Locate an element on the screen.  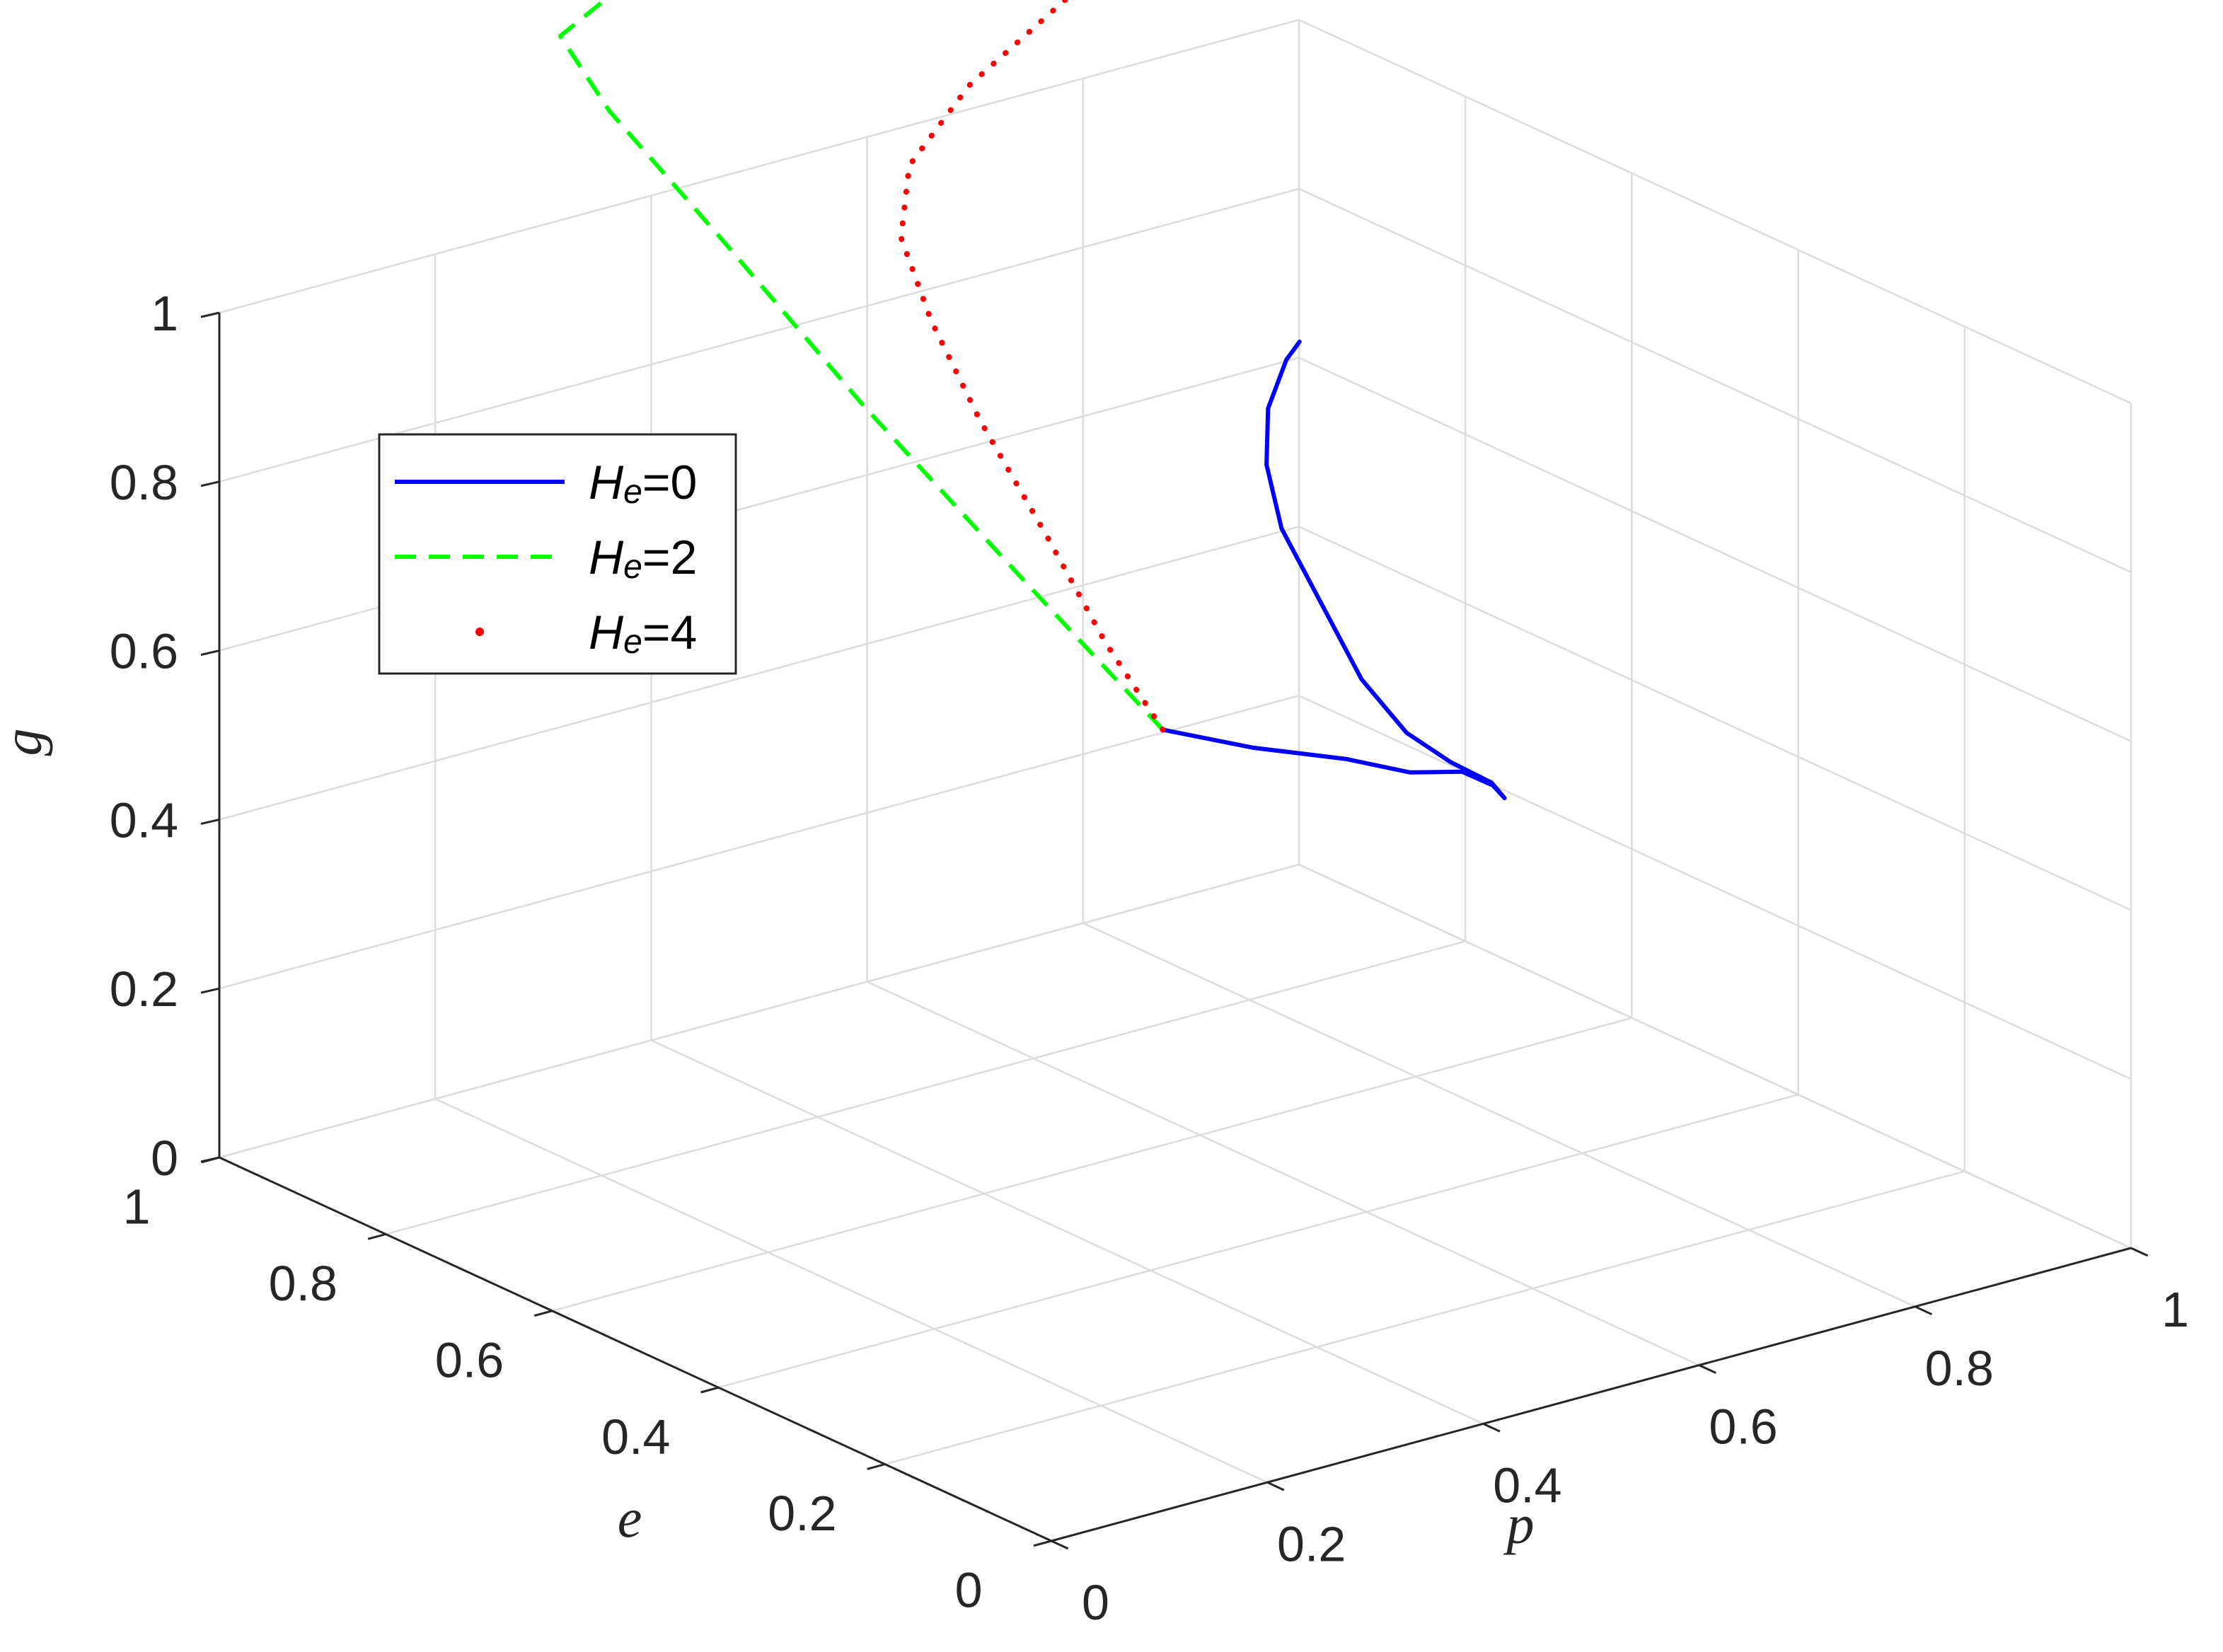
legend-box is located at coordinates (557, 554).